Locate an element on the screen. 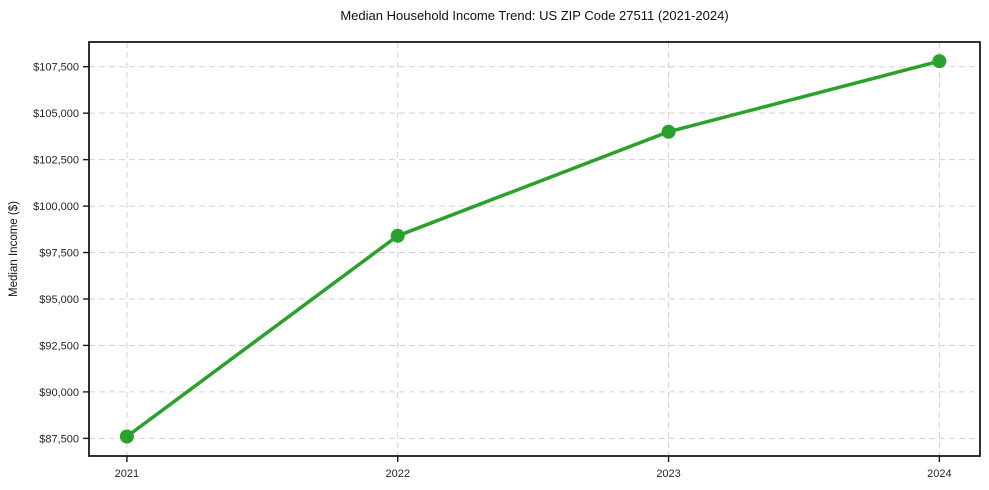 The height and width of the screenshot is (490, 989). y-tick-label: $87,500 is located at coordinates (59, 439).